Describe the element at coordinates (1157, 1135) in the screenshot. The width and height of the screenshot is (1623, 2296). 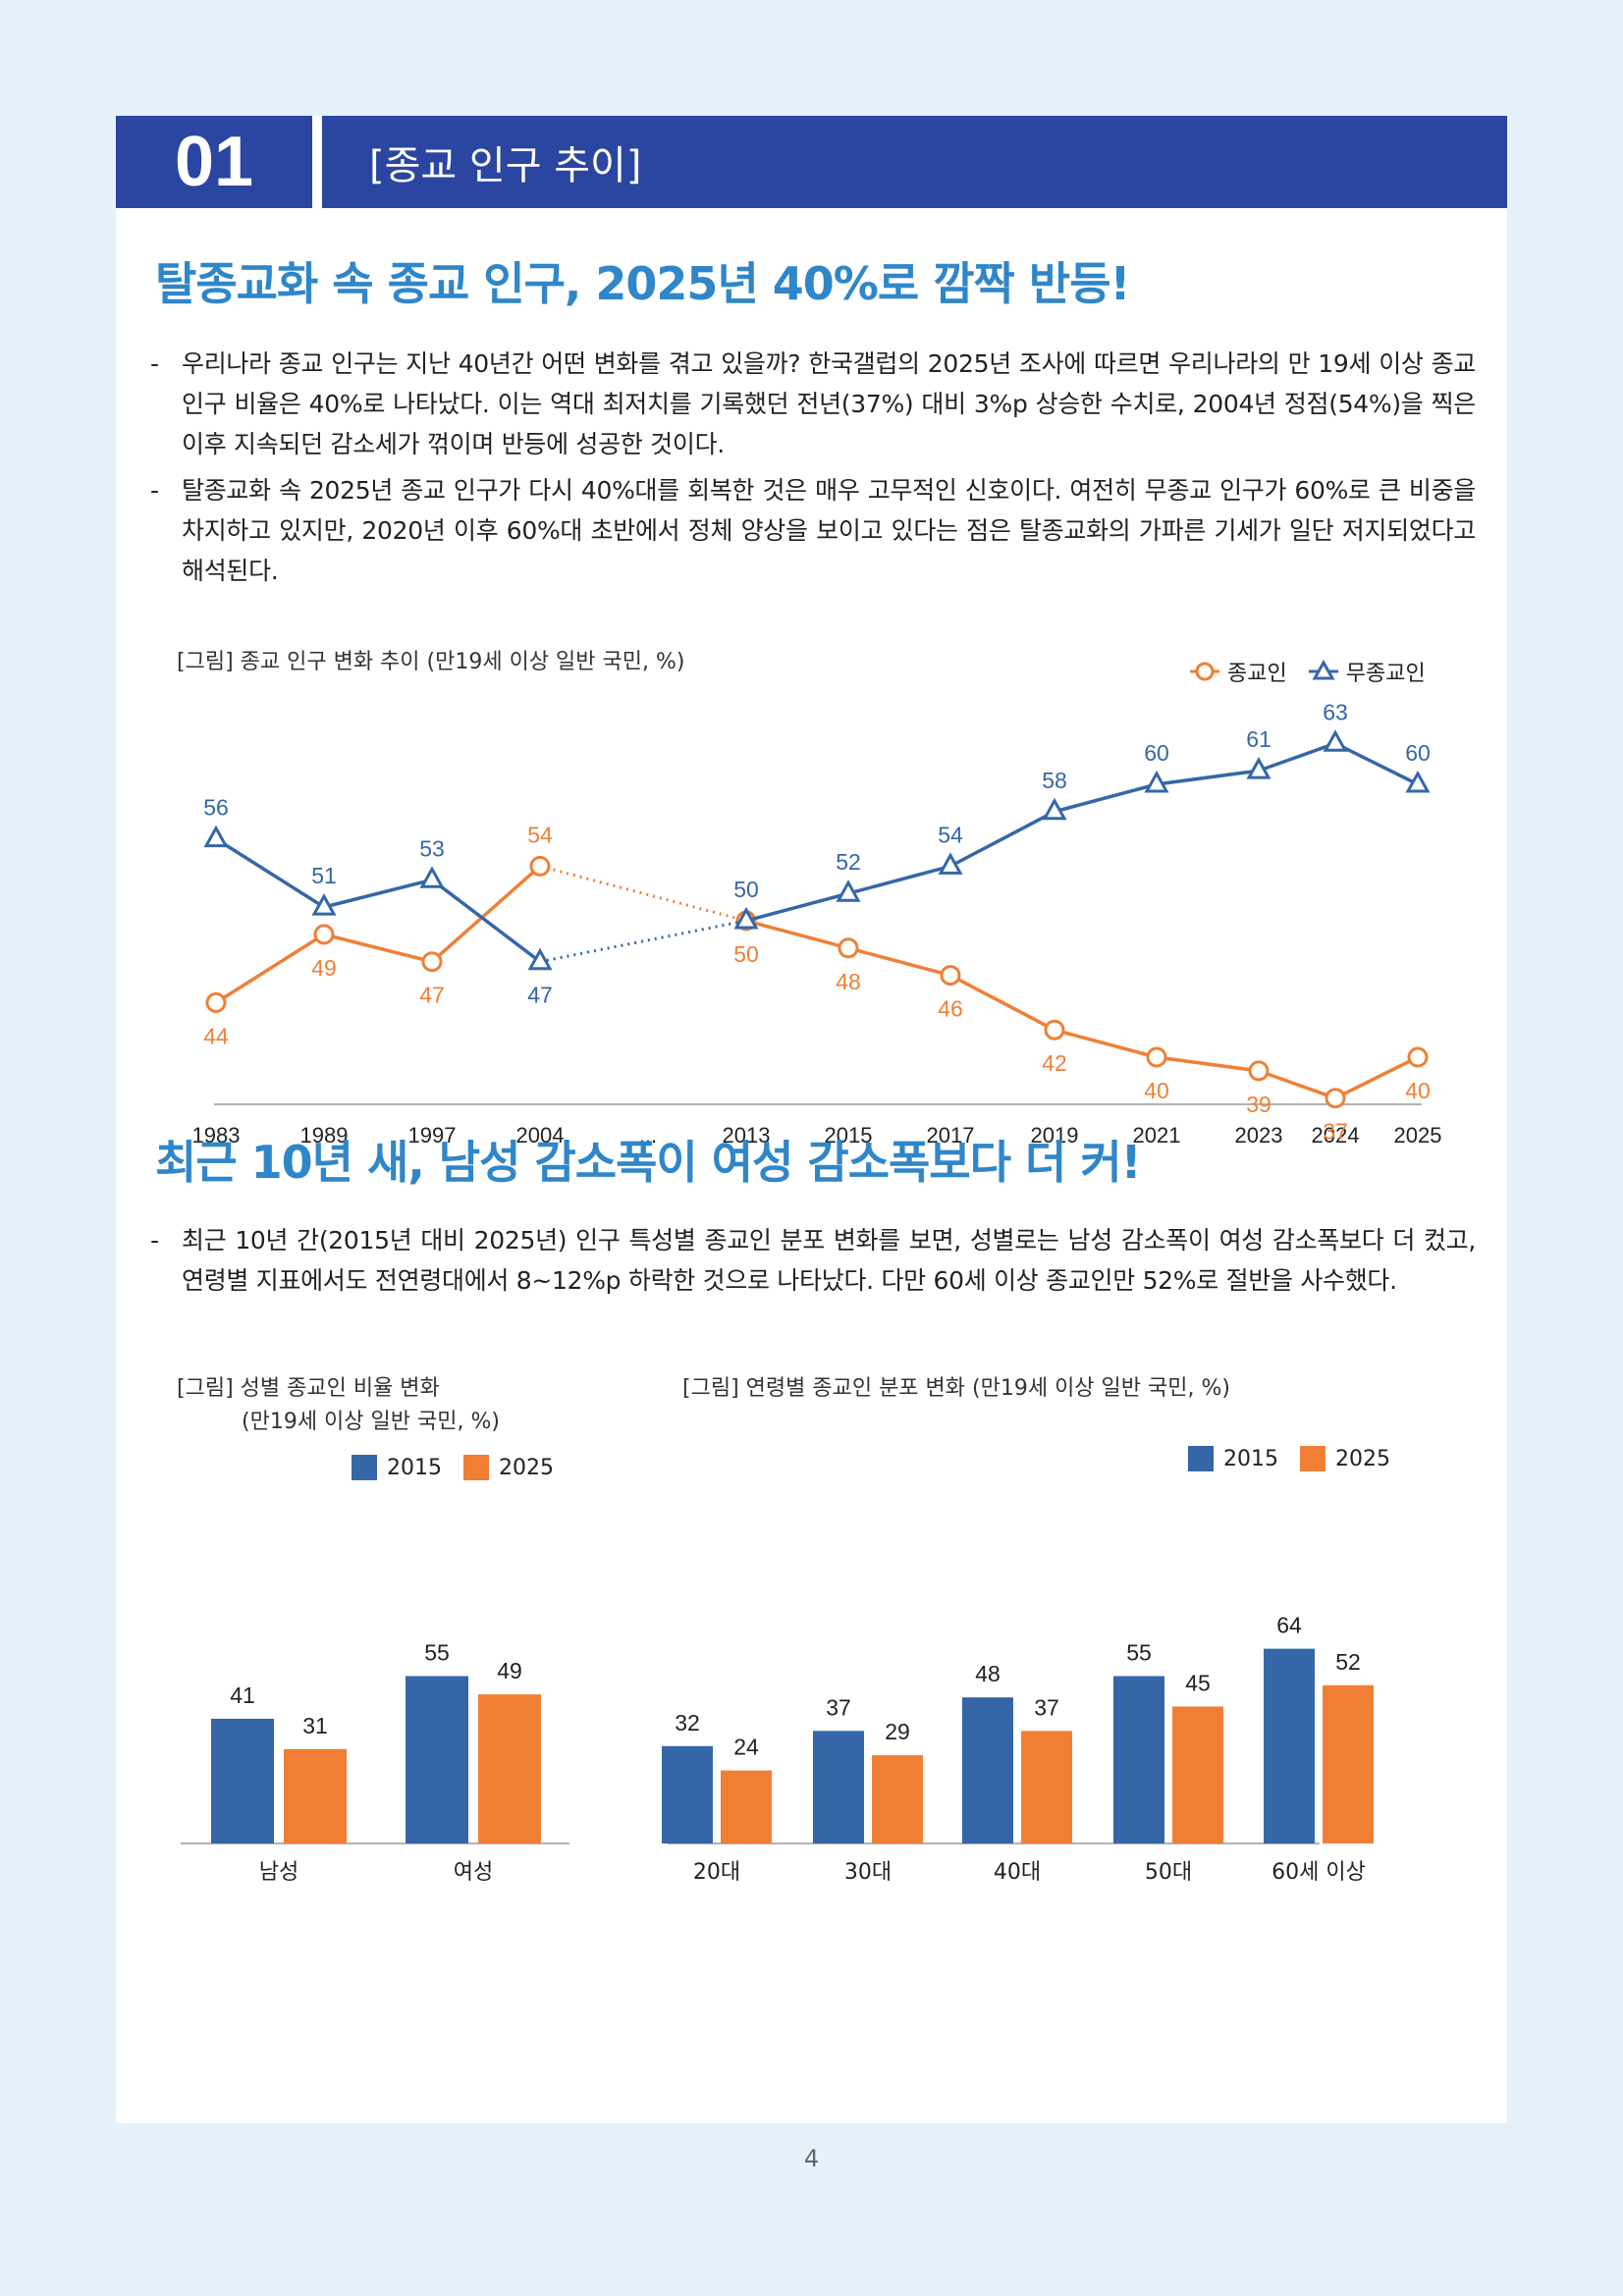
I see `x-tick-label: 2021` at that location.